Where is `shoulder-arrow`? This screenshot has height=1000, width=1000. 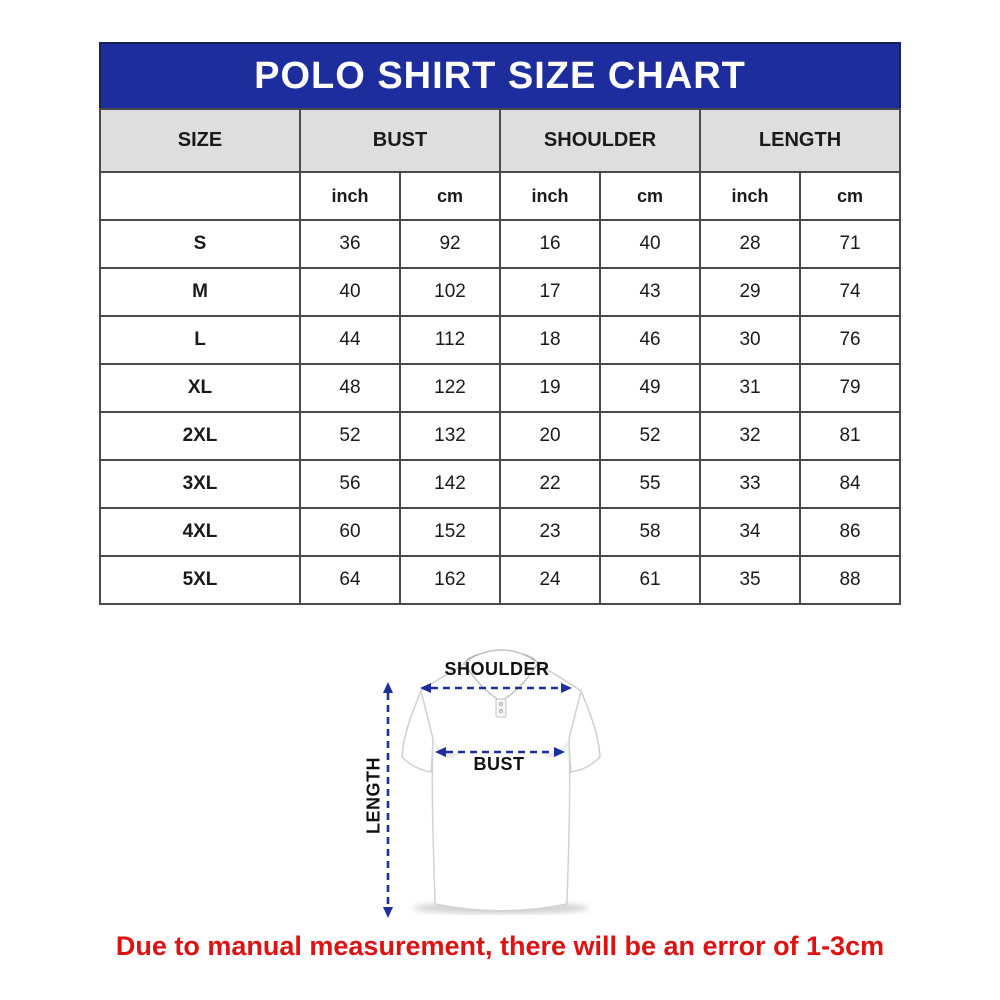 shoulder-arrow is located at coordinates (496, 688).